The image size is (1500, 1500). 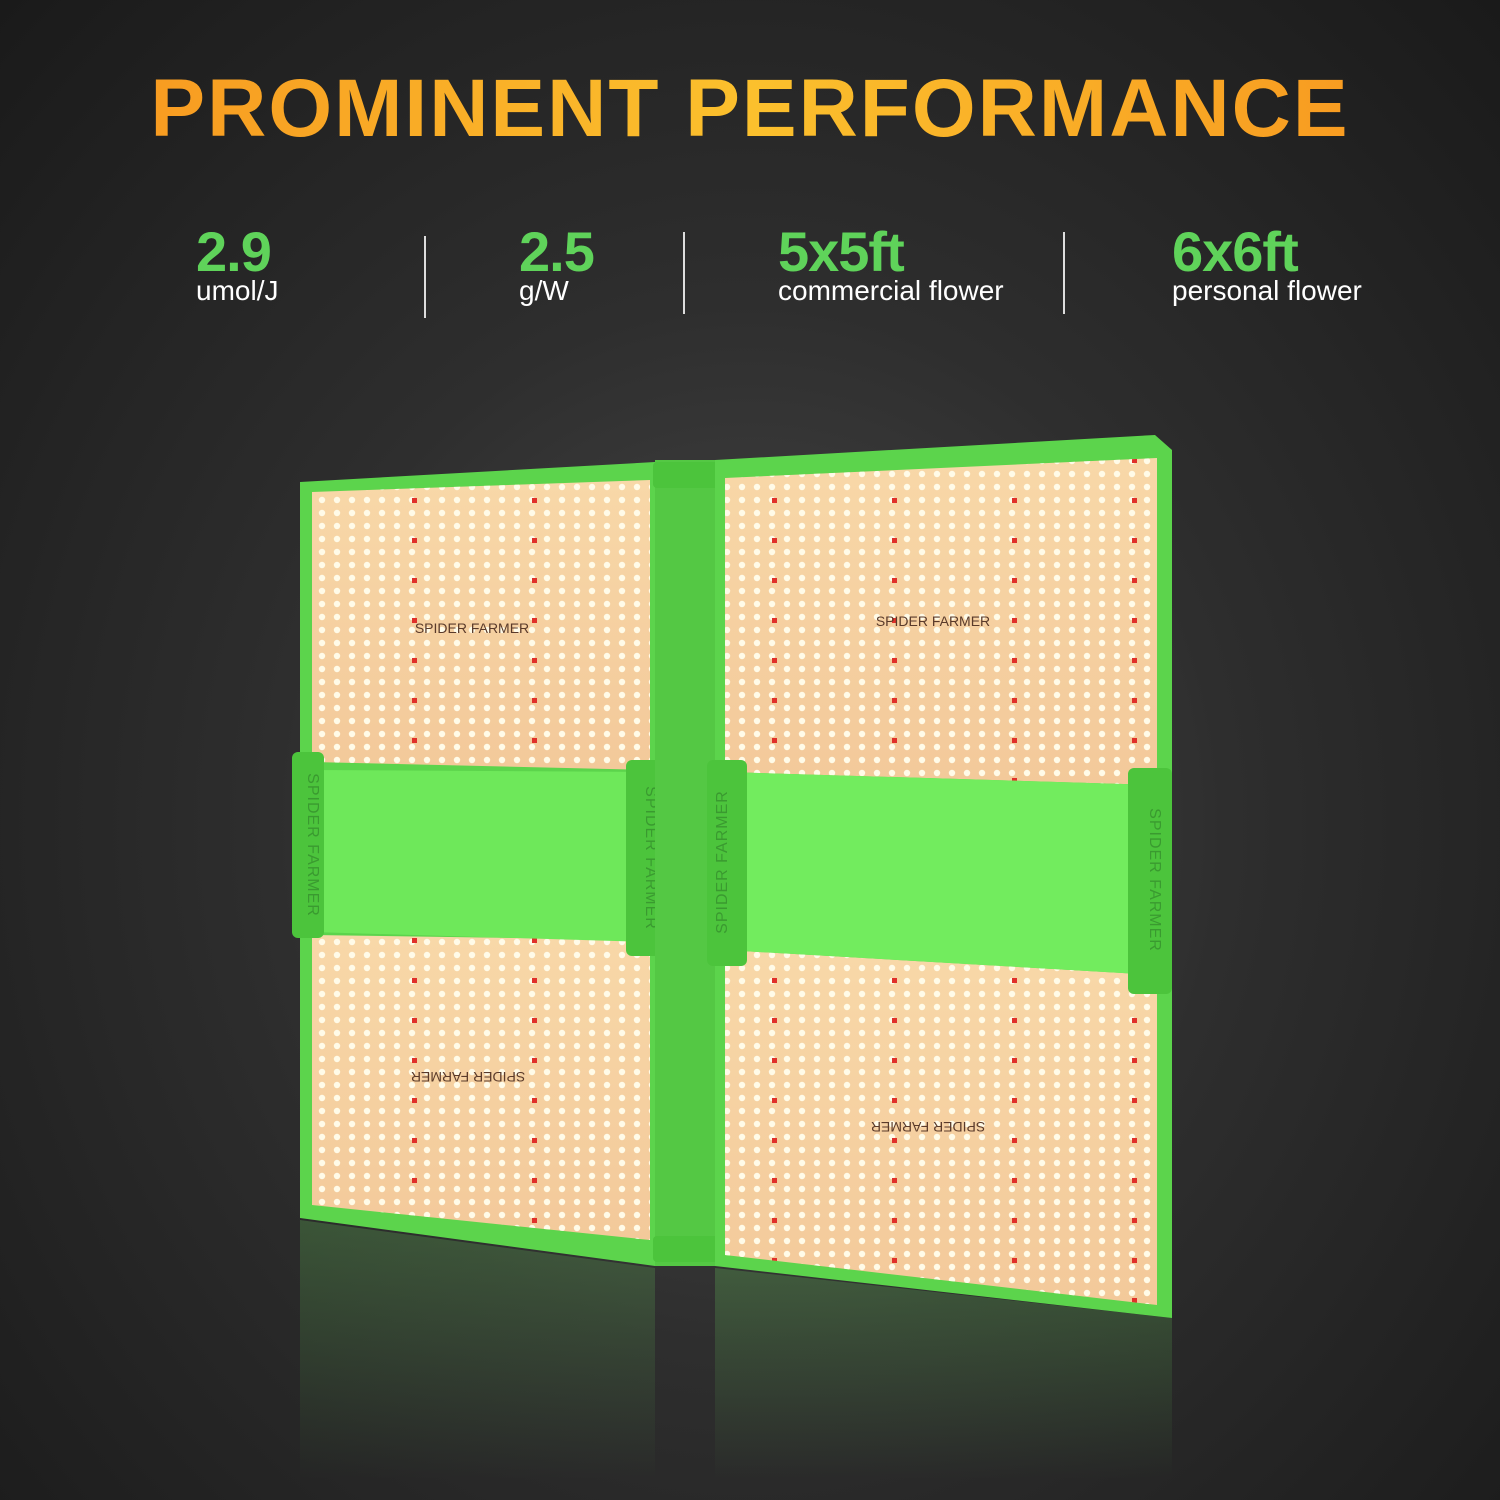 What do you see at coordinates (685, 863) in the screenshot?
I see `hinge` at bounding box center [685, 863].